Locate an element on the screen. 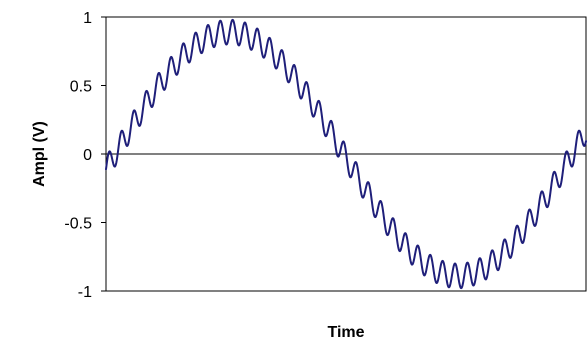  y-tick-label: 0 is located at coordinates (87, 155).